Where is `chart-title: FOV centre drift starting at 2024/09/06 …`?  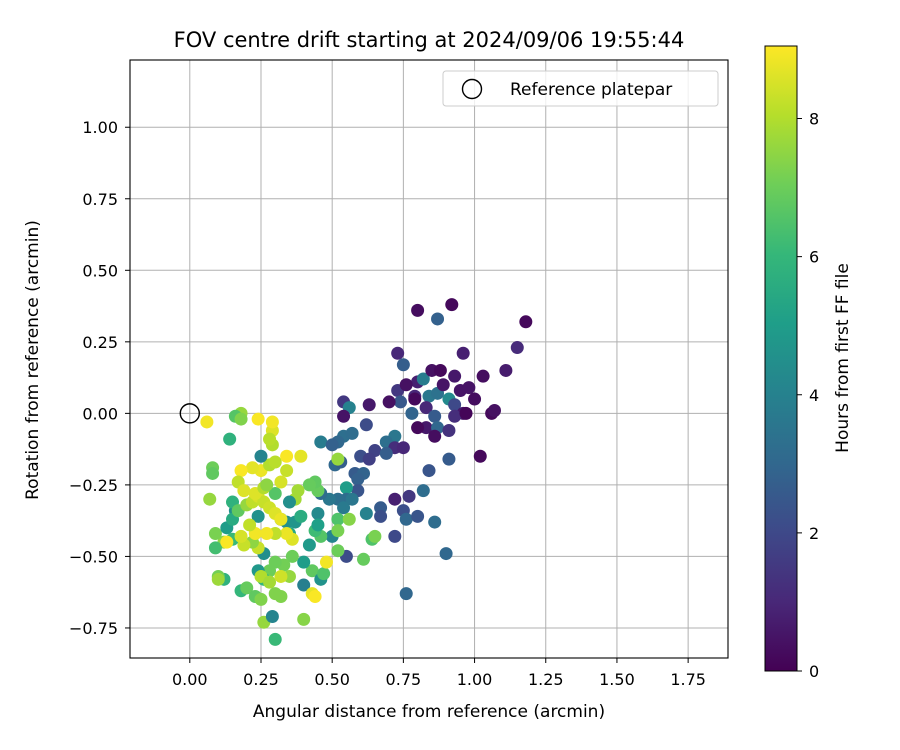
chart-title: FOV centre drift starting at 2024/09/06 … is located at coordinates (429, 40).